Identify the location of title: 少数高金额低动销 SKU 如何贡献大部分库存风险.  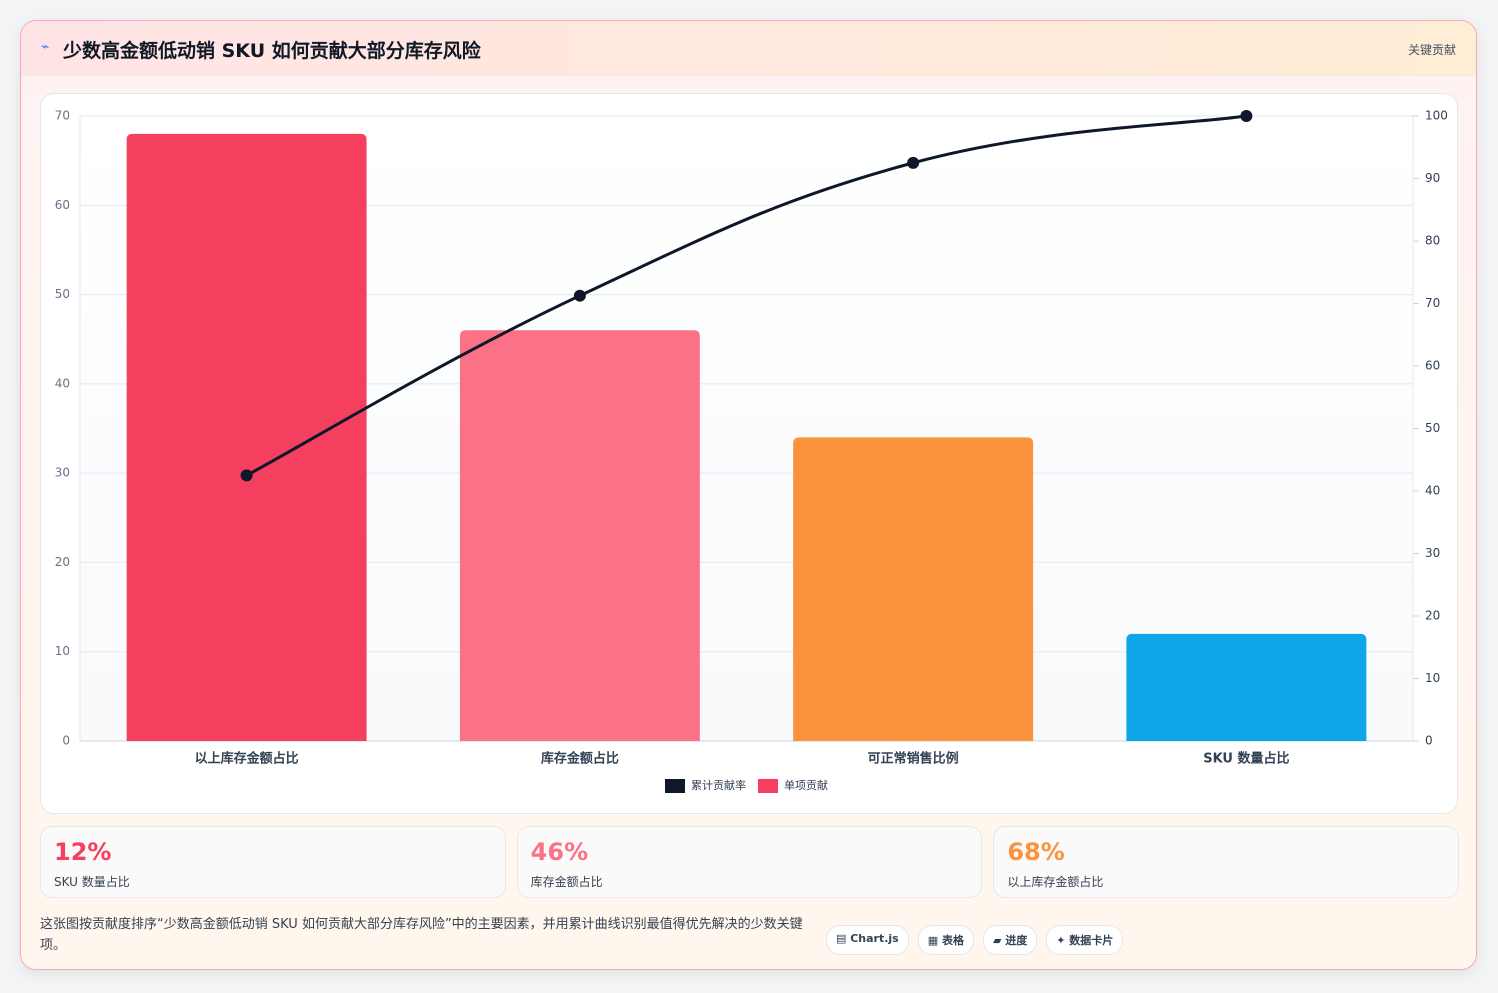
(272, 51).